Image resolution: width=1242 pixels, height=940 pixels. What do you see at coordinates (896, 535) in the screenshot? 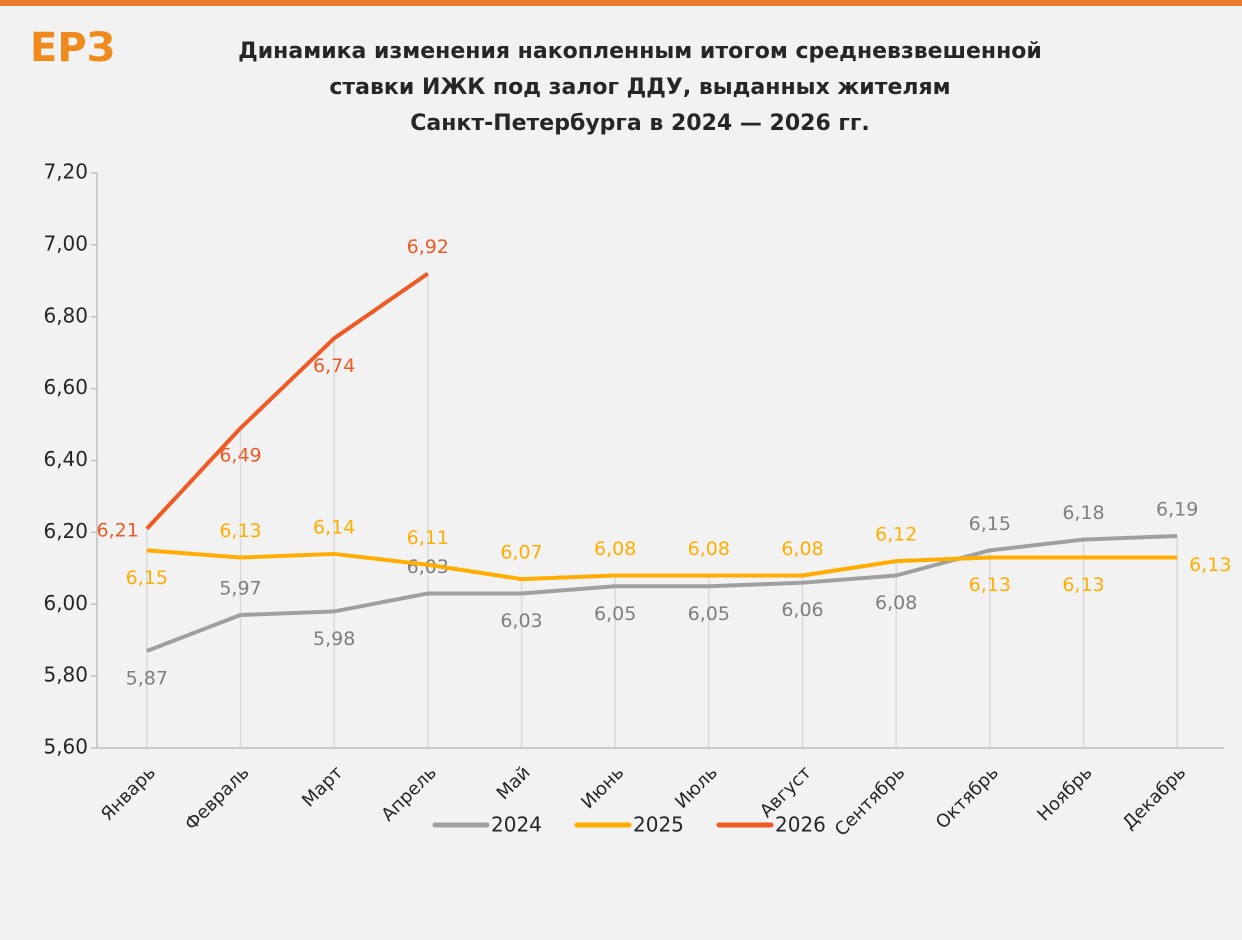
I see `data-label: 6,12` at bounding box center [896, 535].